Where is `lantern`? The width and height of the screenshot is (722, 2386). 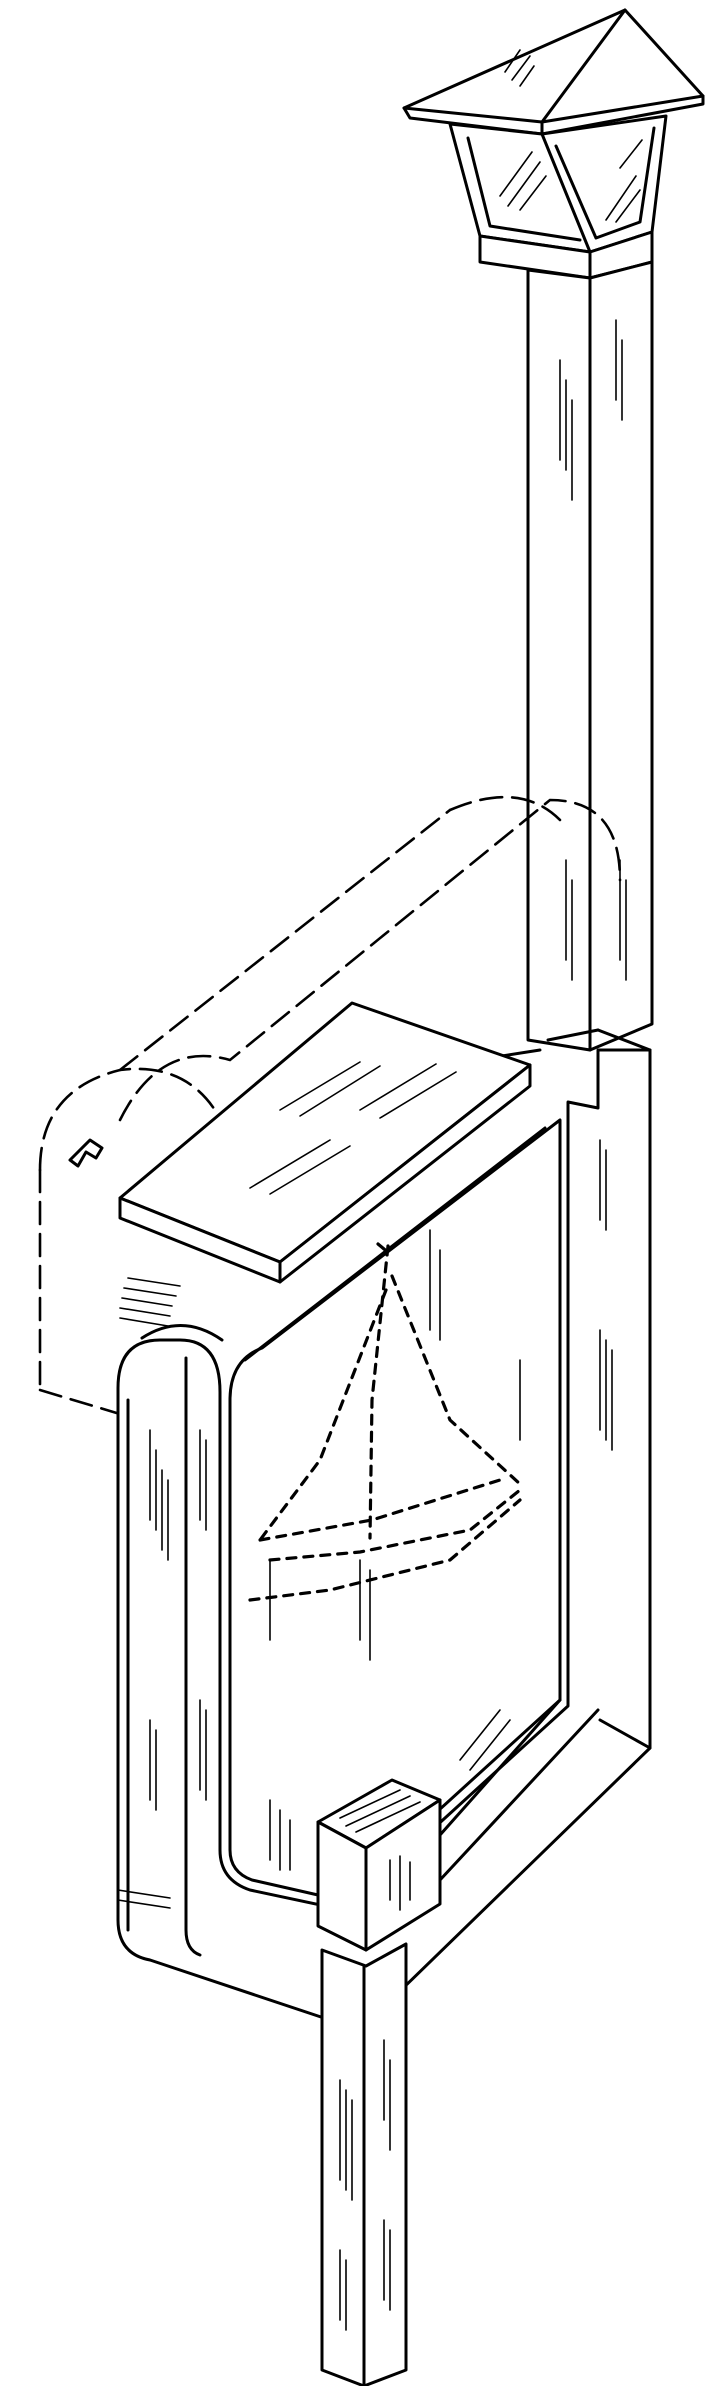 lantern is located at coordinates (553, 144).